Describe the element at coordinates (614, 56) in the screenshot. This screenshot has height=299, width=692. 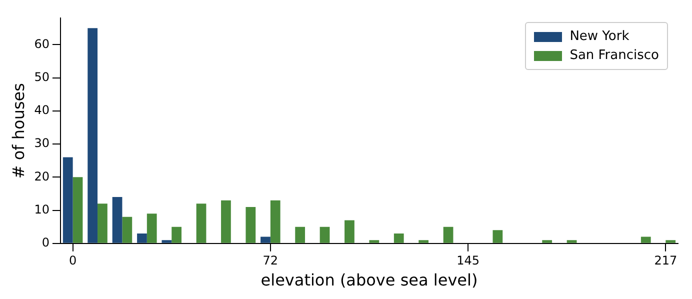
I see `legend-label: San Francisco` at that location.